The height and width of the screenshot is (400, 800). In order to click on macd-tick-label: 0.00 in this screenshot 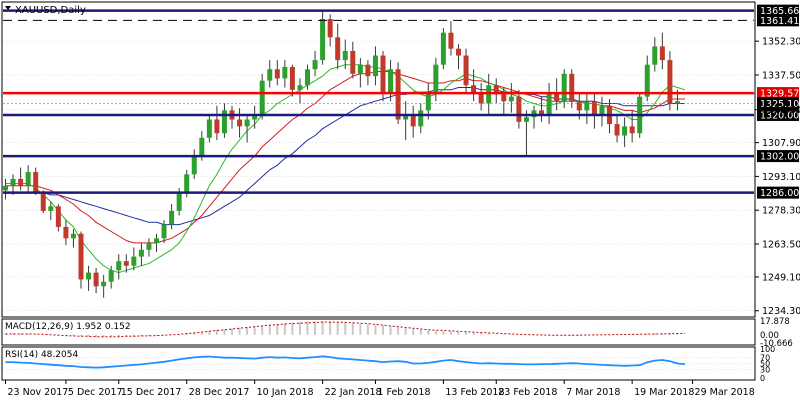, I will do `click(769, 336)`.